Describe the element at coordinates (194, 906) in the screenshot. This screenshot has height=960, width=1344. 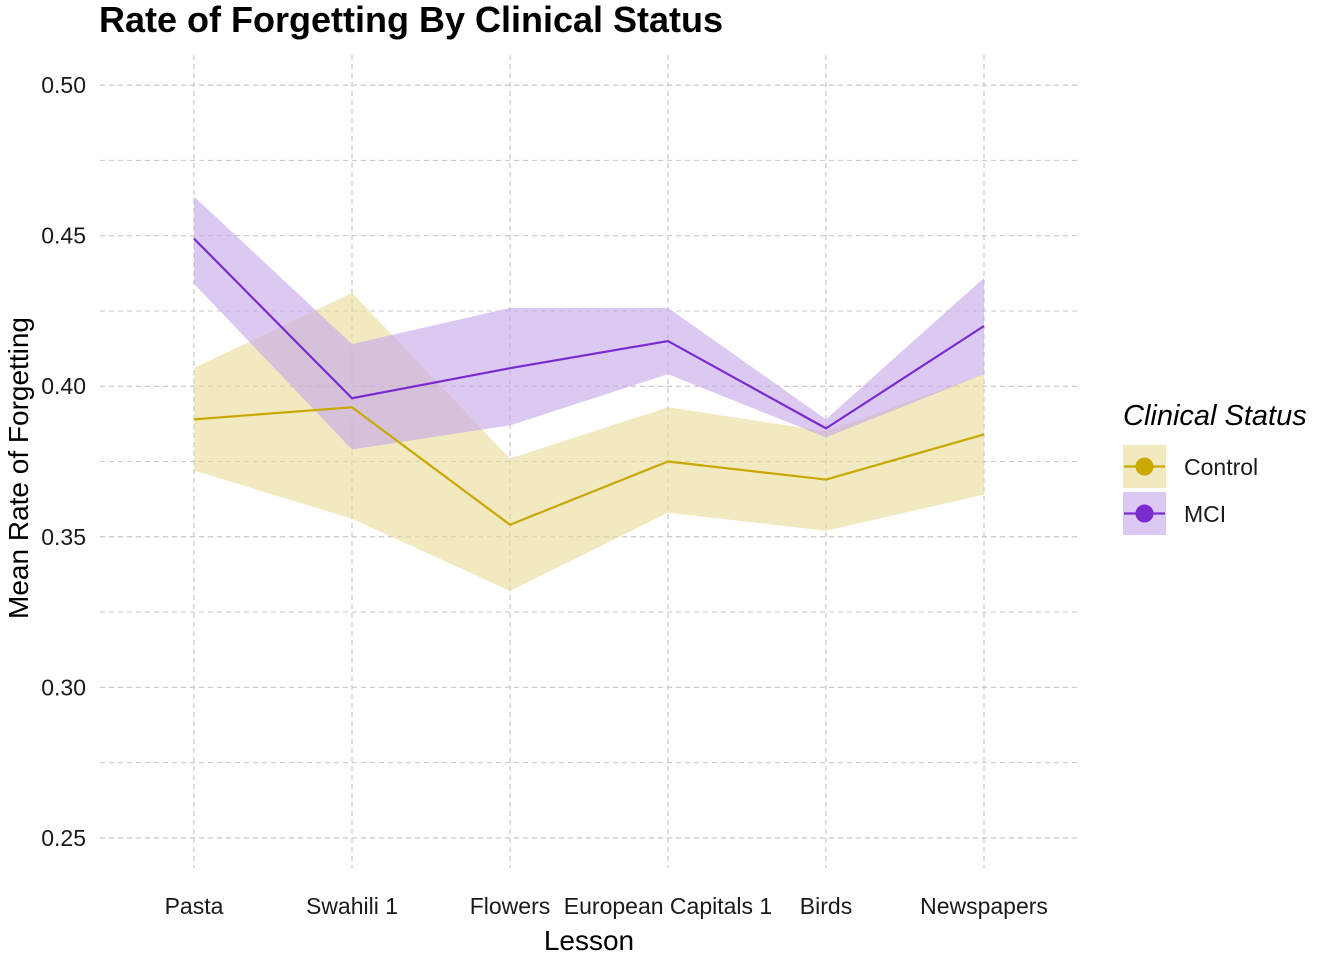
I see `x-tick-label: Pasta` at that location.